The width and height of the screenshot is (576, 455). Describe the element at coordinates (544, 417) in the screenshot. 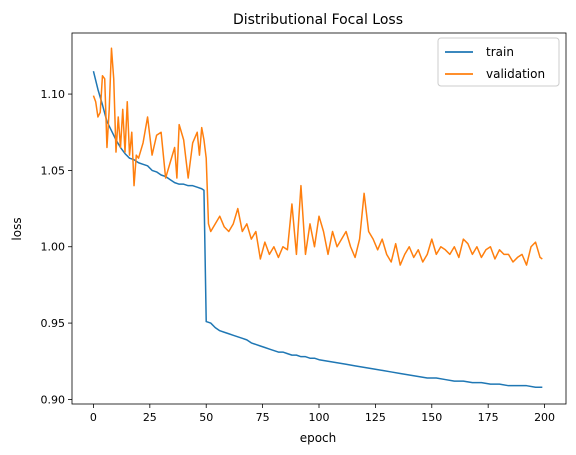

I see `x-tick-label: 200` at that location.